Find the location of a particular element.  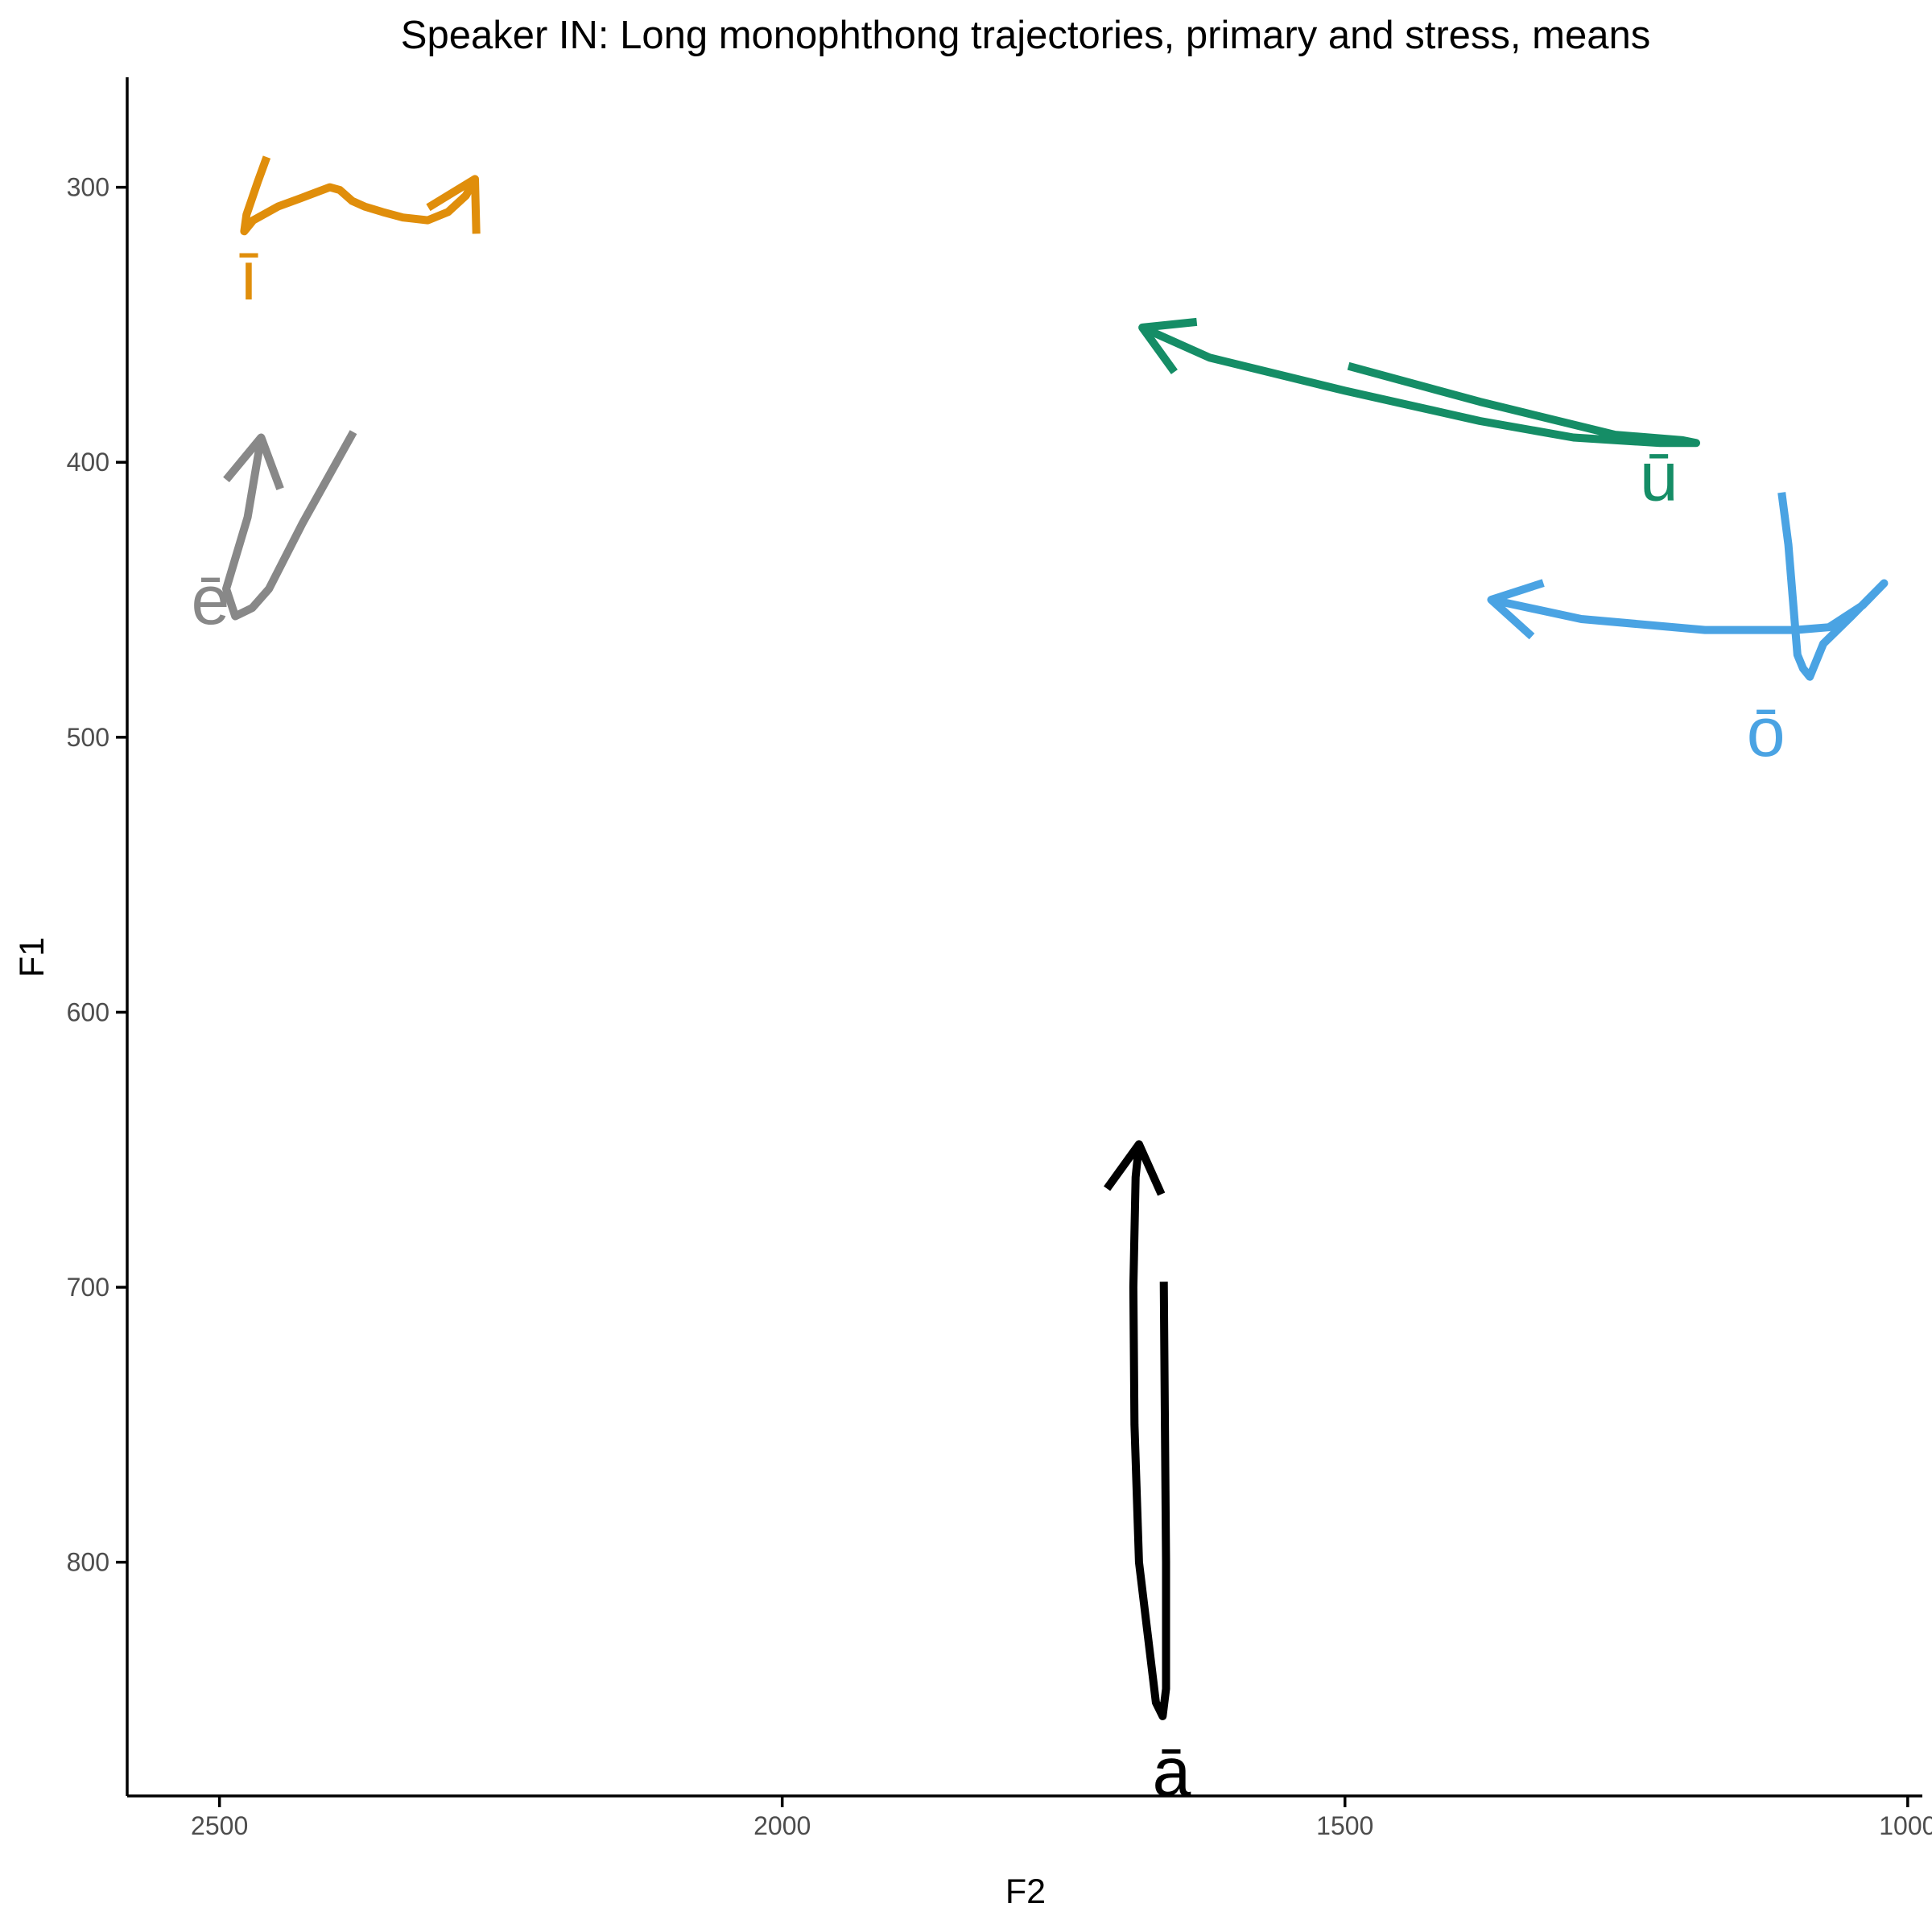

vowel-label: ē is located at coordinates (211, 600).